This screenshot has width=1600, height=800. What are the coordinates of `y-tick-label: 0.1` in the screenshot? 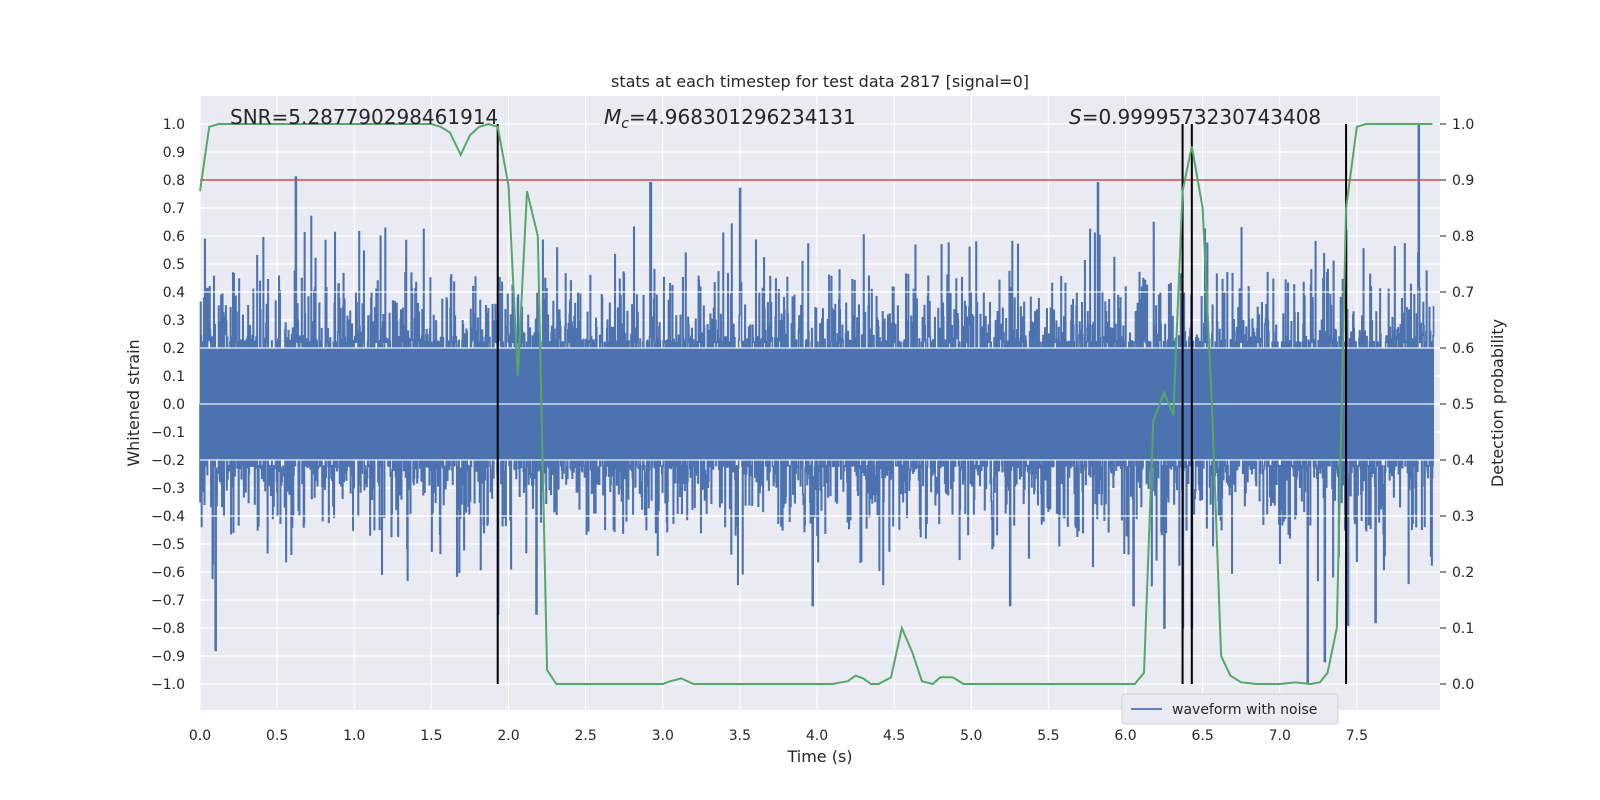 It's located at (174, 377).